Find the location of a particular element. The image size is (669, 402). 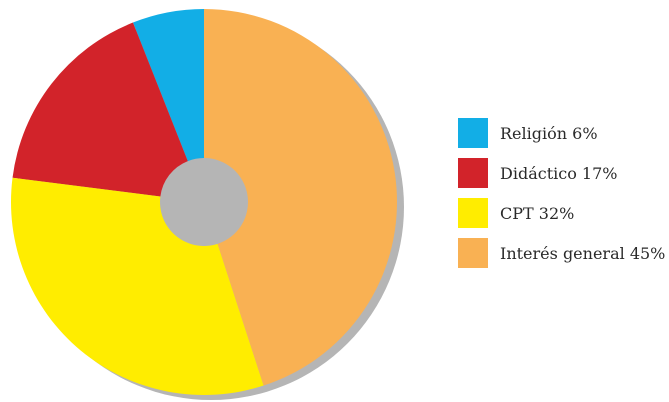

legend-item-didactico: Didáctico 17% is located at coordinates (560, 173).